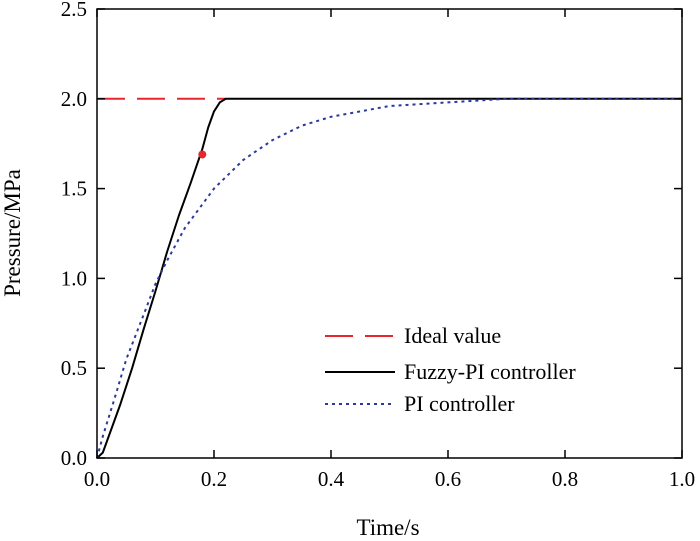 This screenshot has width=700, height=541. I want to click on legend-label-pi-controller: PI controller, so click(459, 403).